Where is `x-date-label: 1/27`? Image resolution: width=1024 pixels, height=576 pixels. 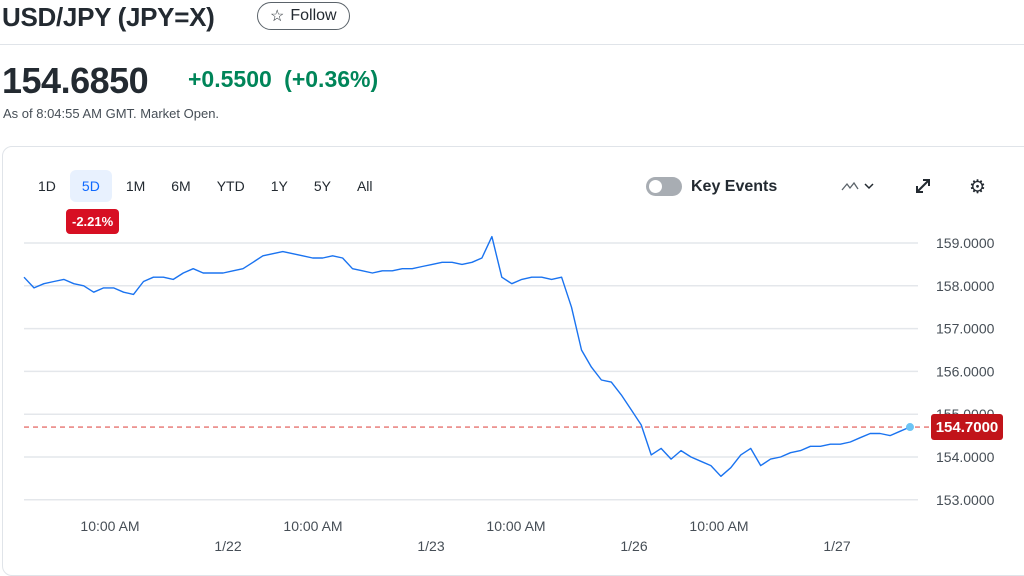
x-date-label: 1/27 is located at coordinates (836, 546).